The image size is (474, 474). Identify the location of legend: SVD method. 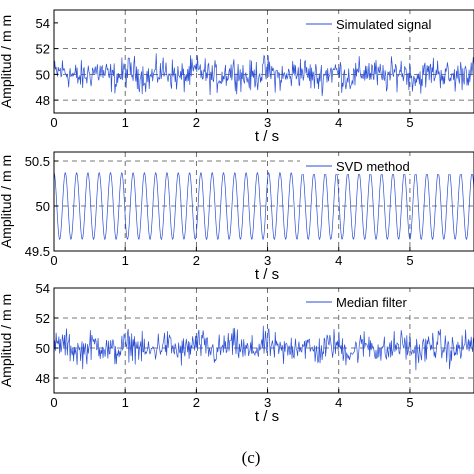
(387, 165).